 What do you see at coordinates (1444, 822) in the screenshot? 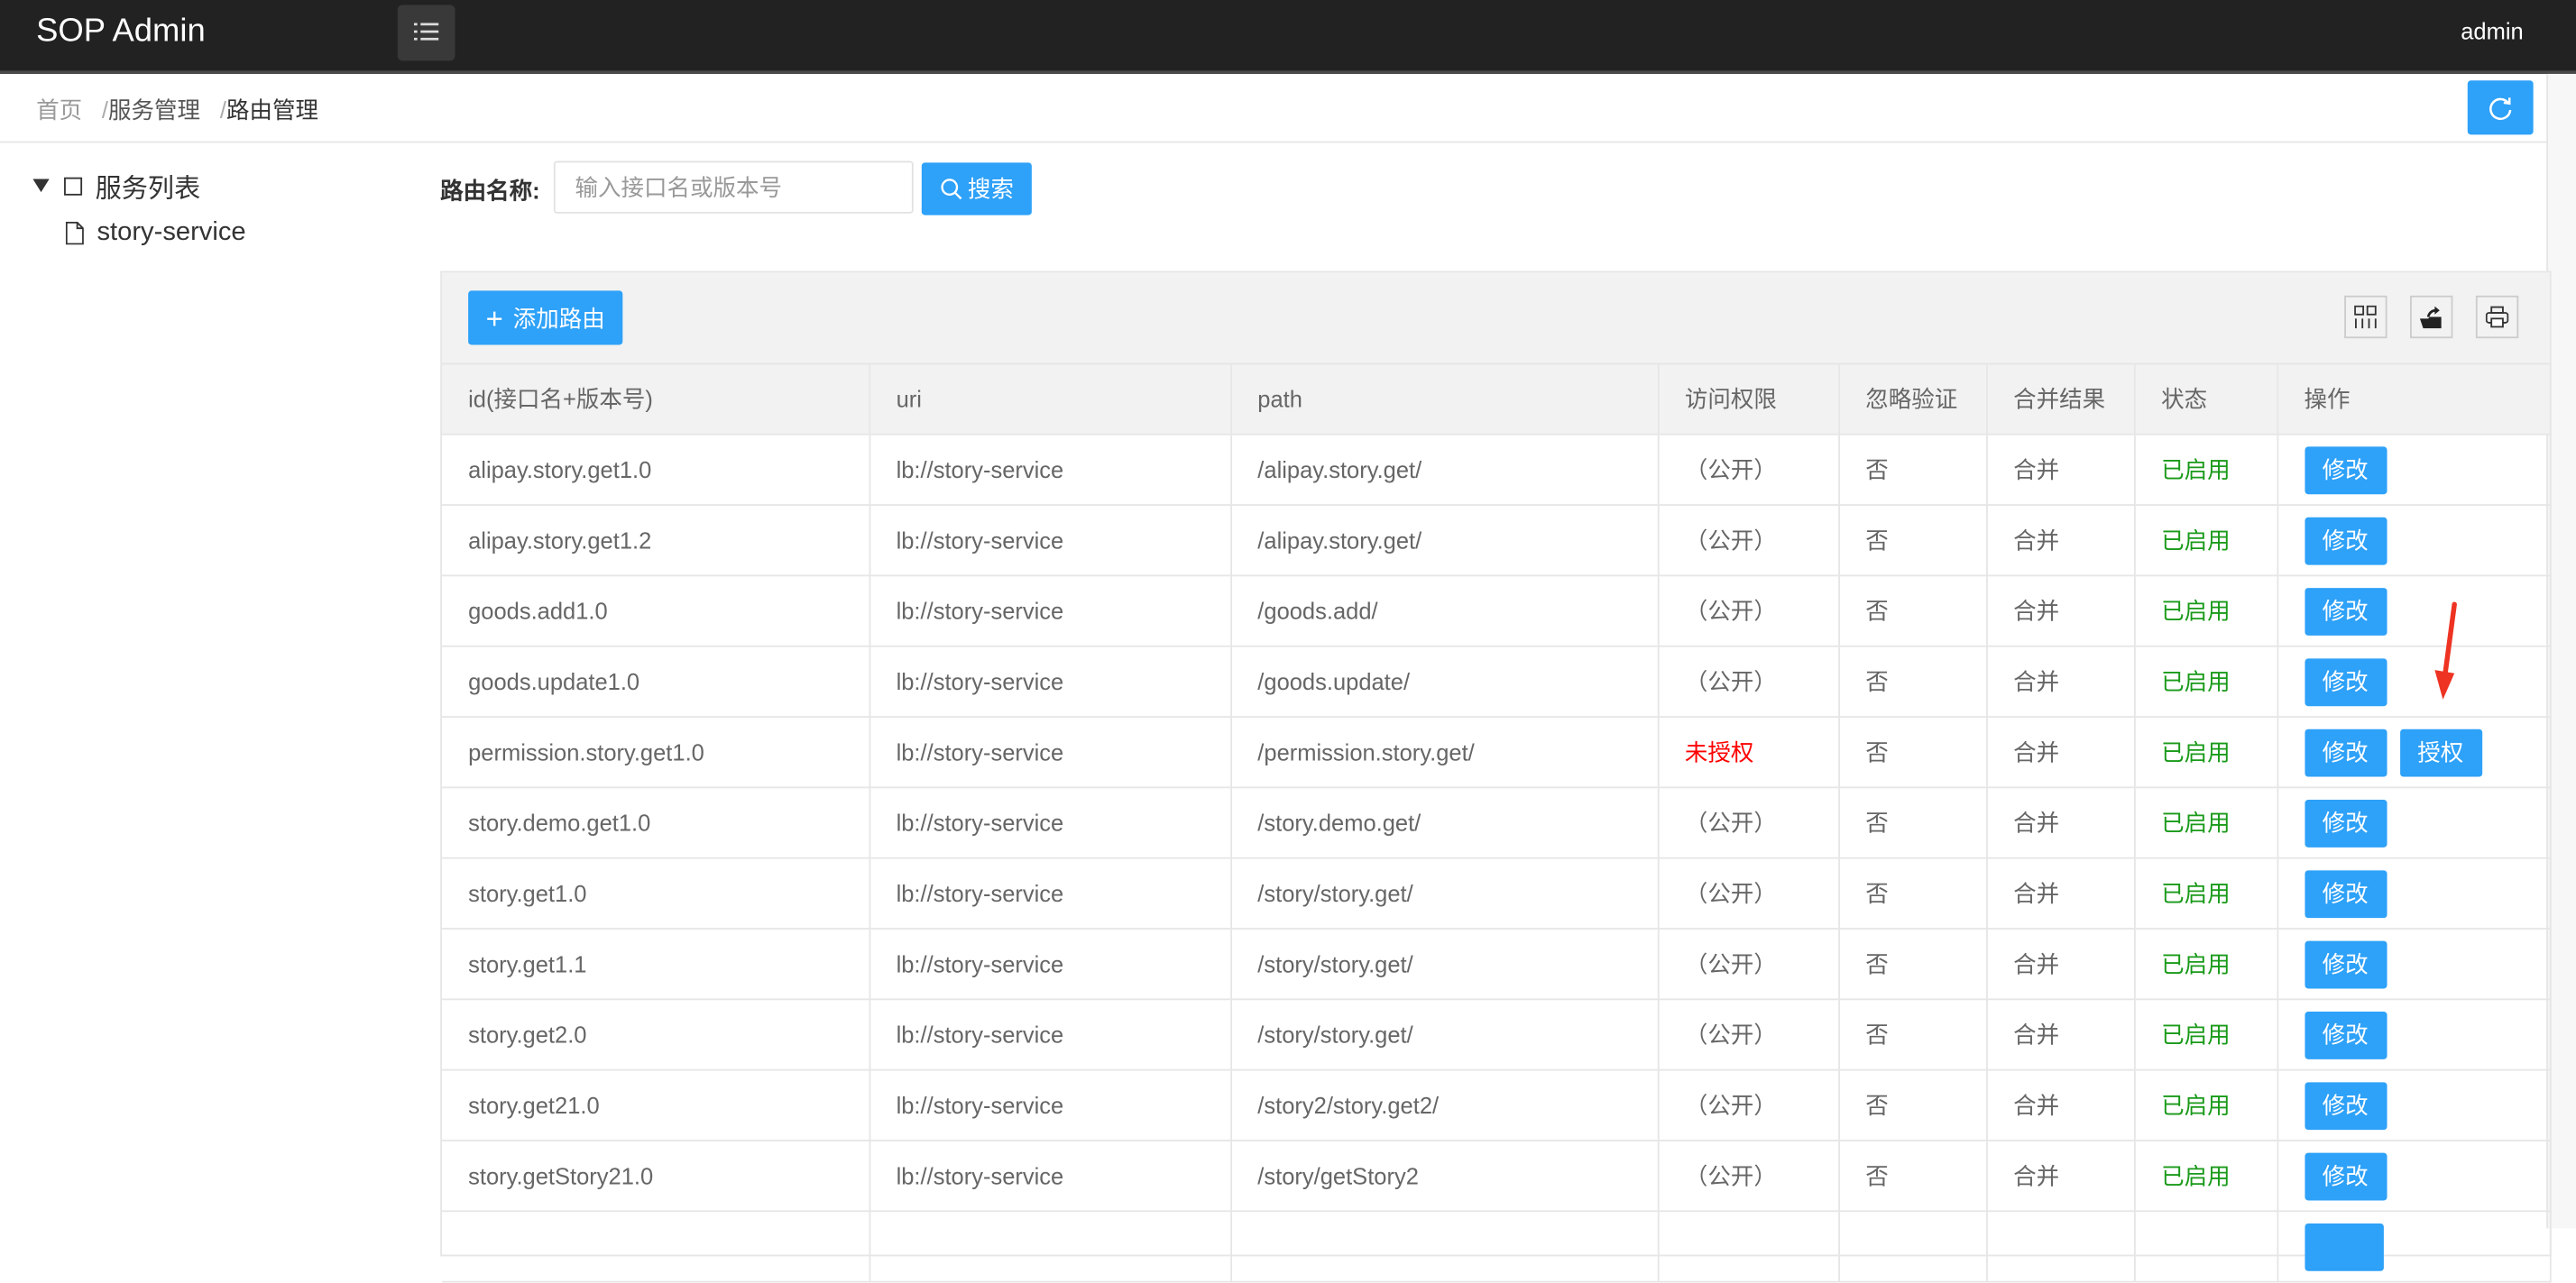
I see `path-cell: /story.demo.get/` at bounding box center [1444, 822].